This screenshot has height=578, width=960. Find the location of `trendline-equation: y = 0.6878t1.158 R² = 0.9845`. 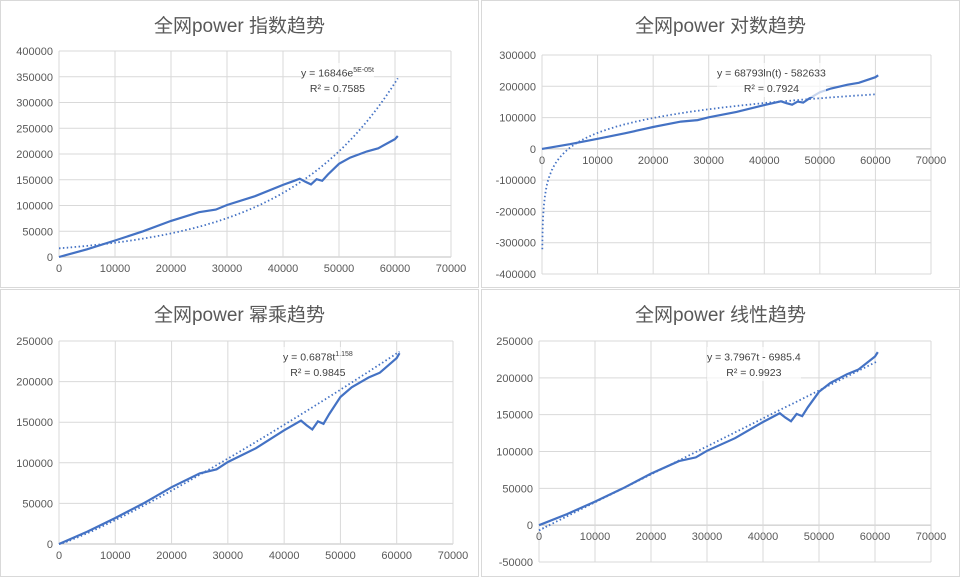

trendline-equation: y = 0.6878t1.158 R² = 0.9845 is located at coordinates (318, 364).